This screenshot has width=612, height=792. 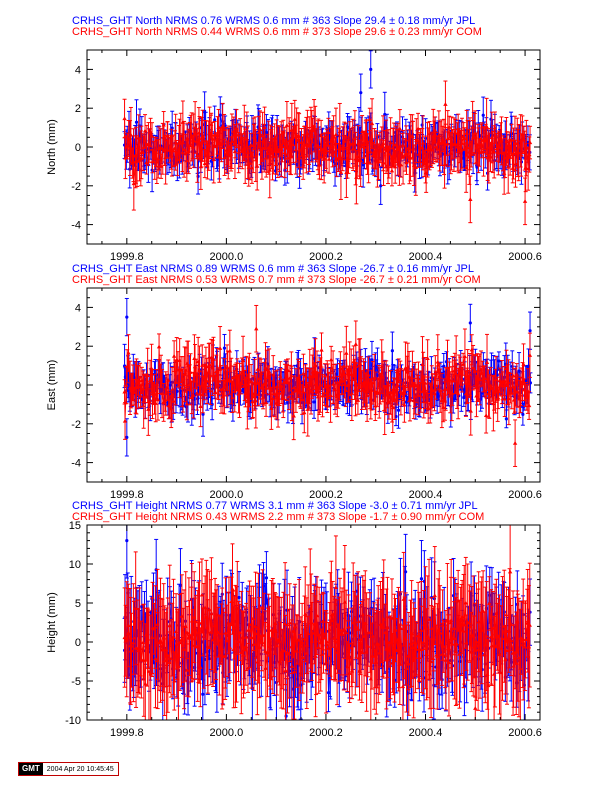 I want to click on series-com, so click(x=327, y=153).